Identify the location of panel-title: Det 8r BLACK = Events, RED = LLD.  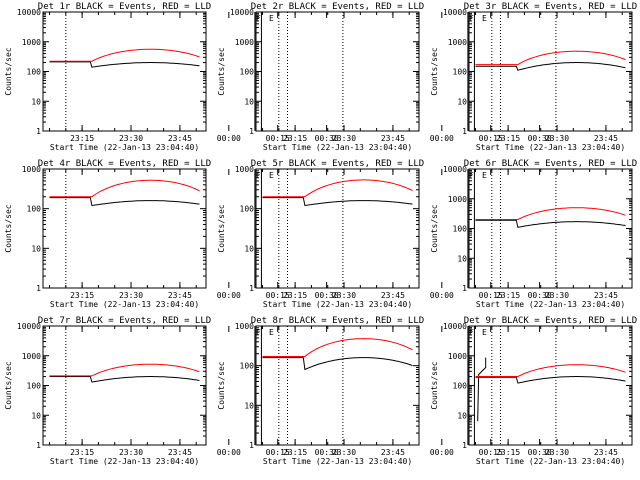
(337, 321).